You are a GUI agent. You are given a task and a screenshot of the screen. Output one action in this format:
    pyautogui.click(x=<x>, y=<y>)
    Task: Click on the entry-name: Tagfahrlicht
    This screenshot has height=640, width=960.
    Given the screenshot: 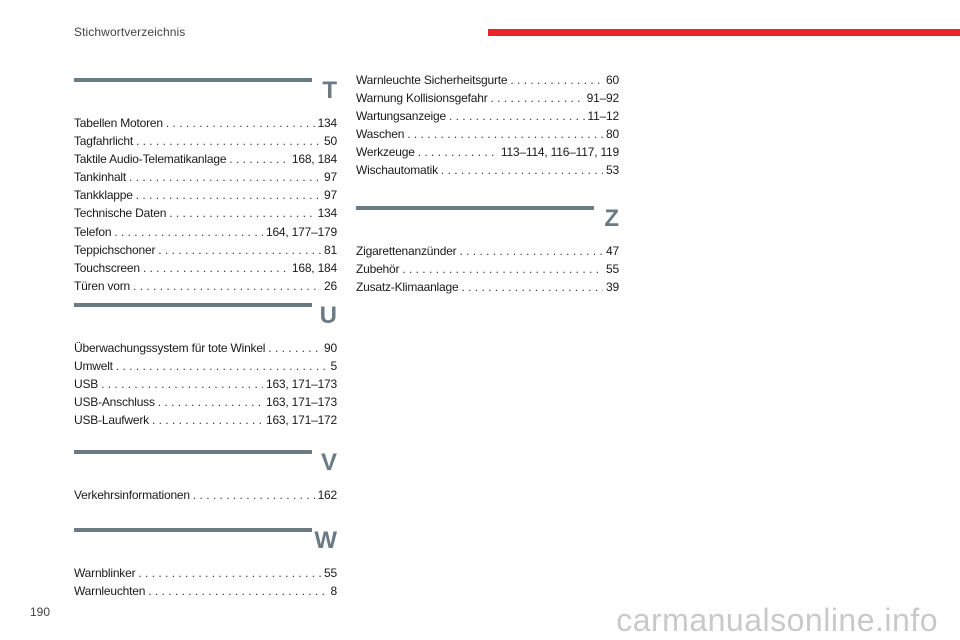 What is the action you would take?
    pyautogui.click(x=103, y=141)
    